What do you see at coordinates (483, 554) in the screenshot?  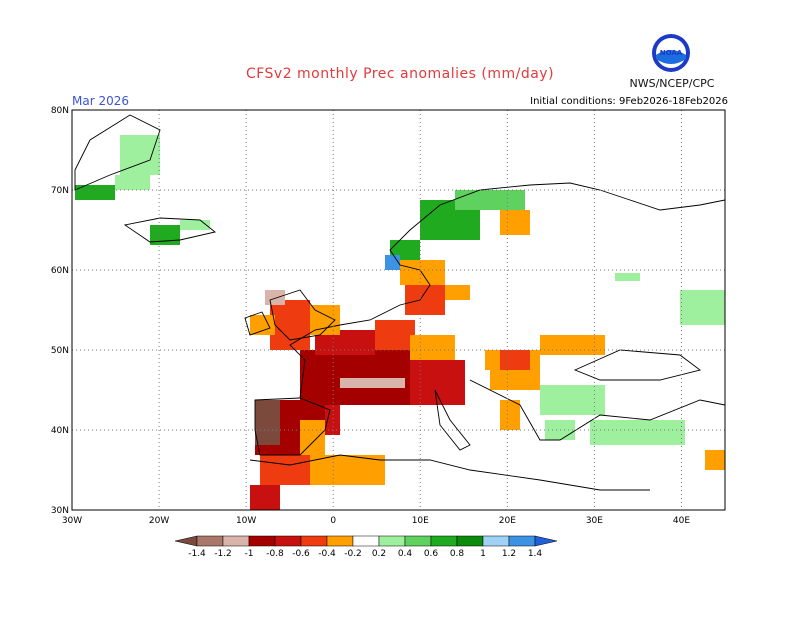 I see `legend-label: 1` at bounding box center [483, 554].